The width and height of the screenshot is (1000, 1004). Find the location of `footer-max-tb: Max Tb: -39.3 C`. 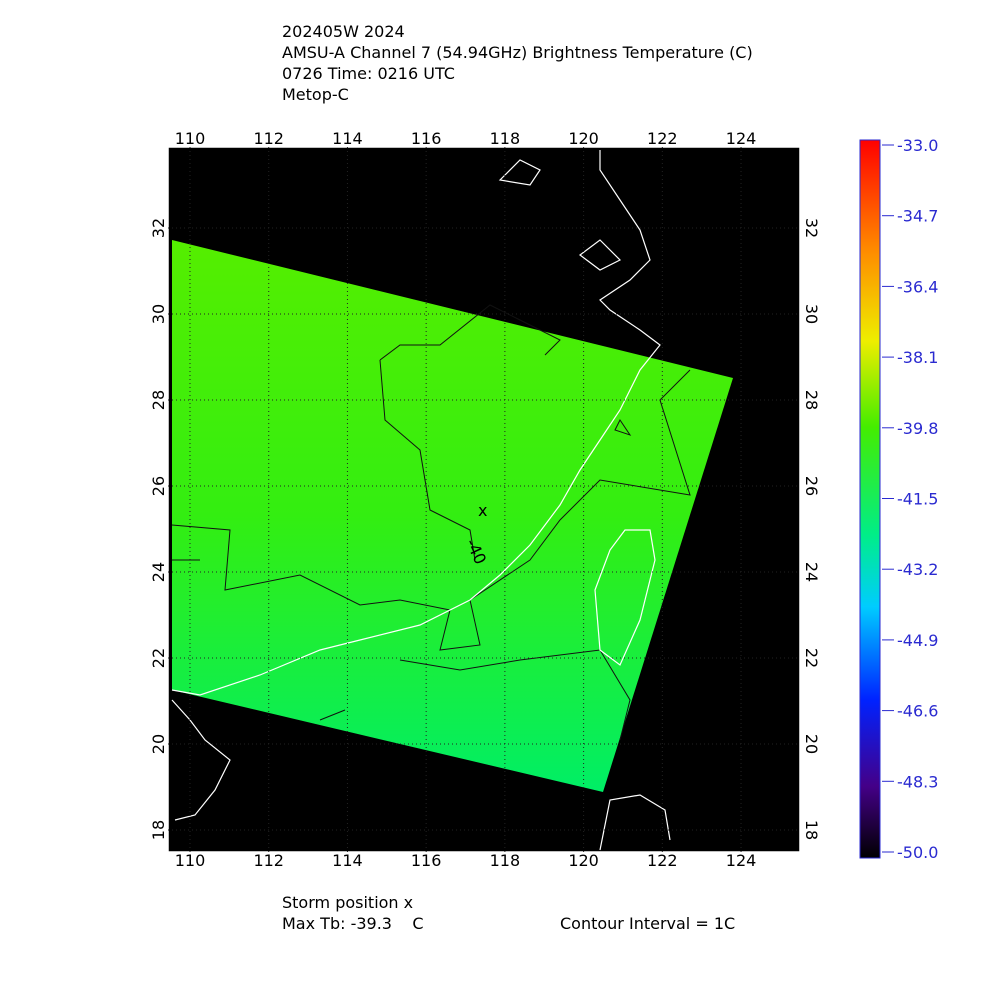

footer-max-tb: Max Tb: -39.3 C is located at coordinates (352, 923).